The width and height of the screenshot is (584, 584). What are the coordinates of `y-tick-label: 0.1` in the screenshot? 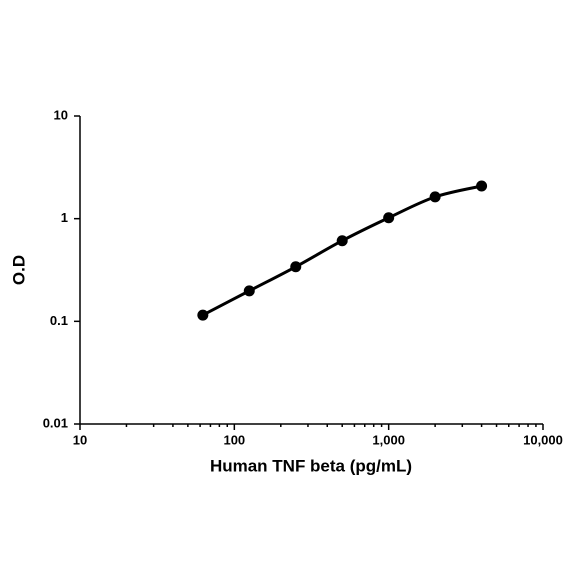 It's located at (59, 320).